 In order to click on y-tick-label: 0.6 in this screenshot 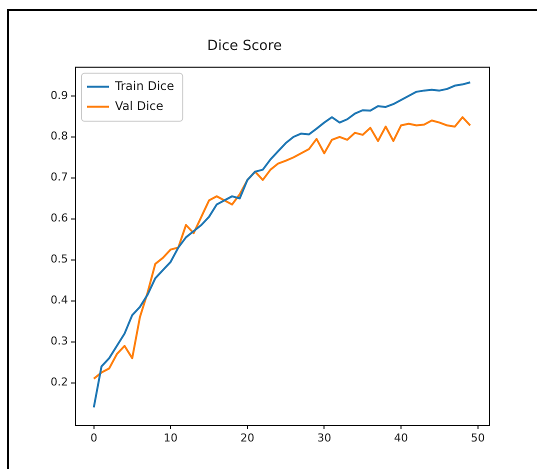, I will do `click(59, 218)`.